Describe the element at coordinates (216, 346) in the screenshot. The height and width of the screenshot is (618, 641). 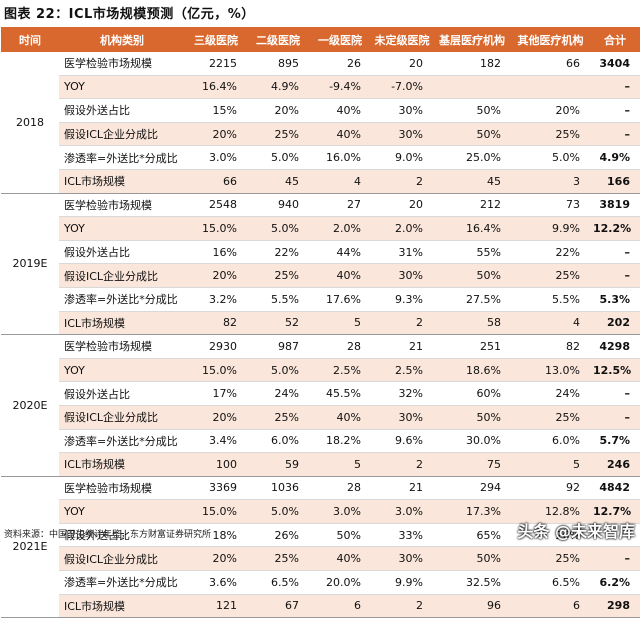
I see `value-cell: 2930` at that location.